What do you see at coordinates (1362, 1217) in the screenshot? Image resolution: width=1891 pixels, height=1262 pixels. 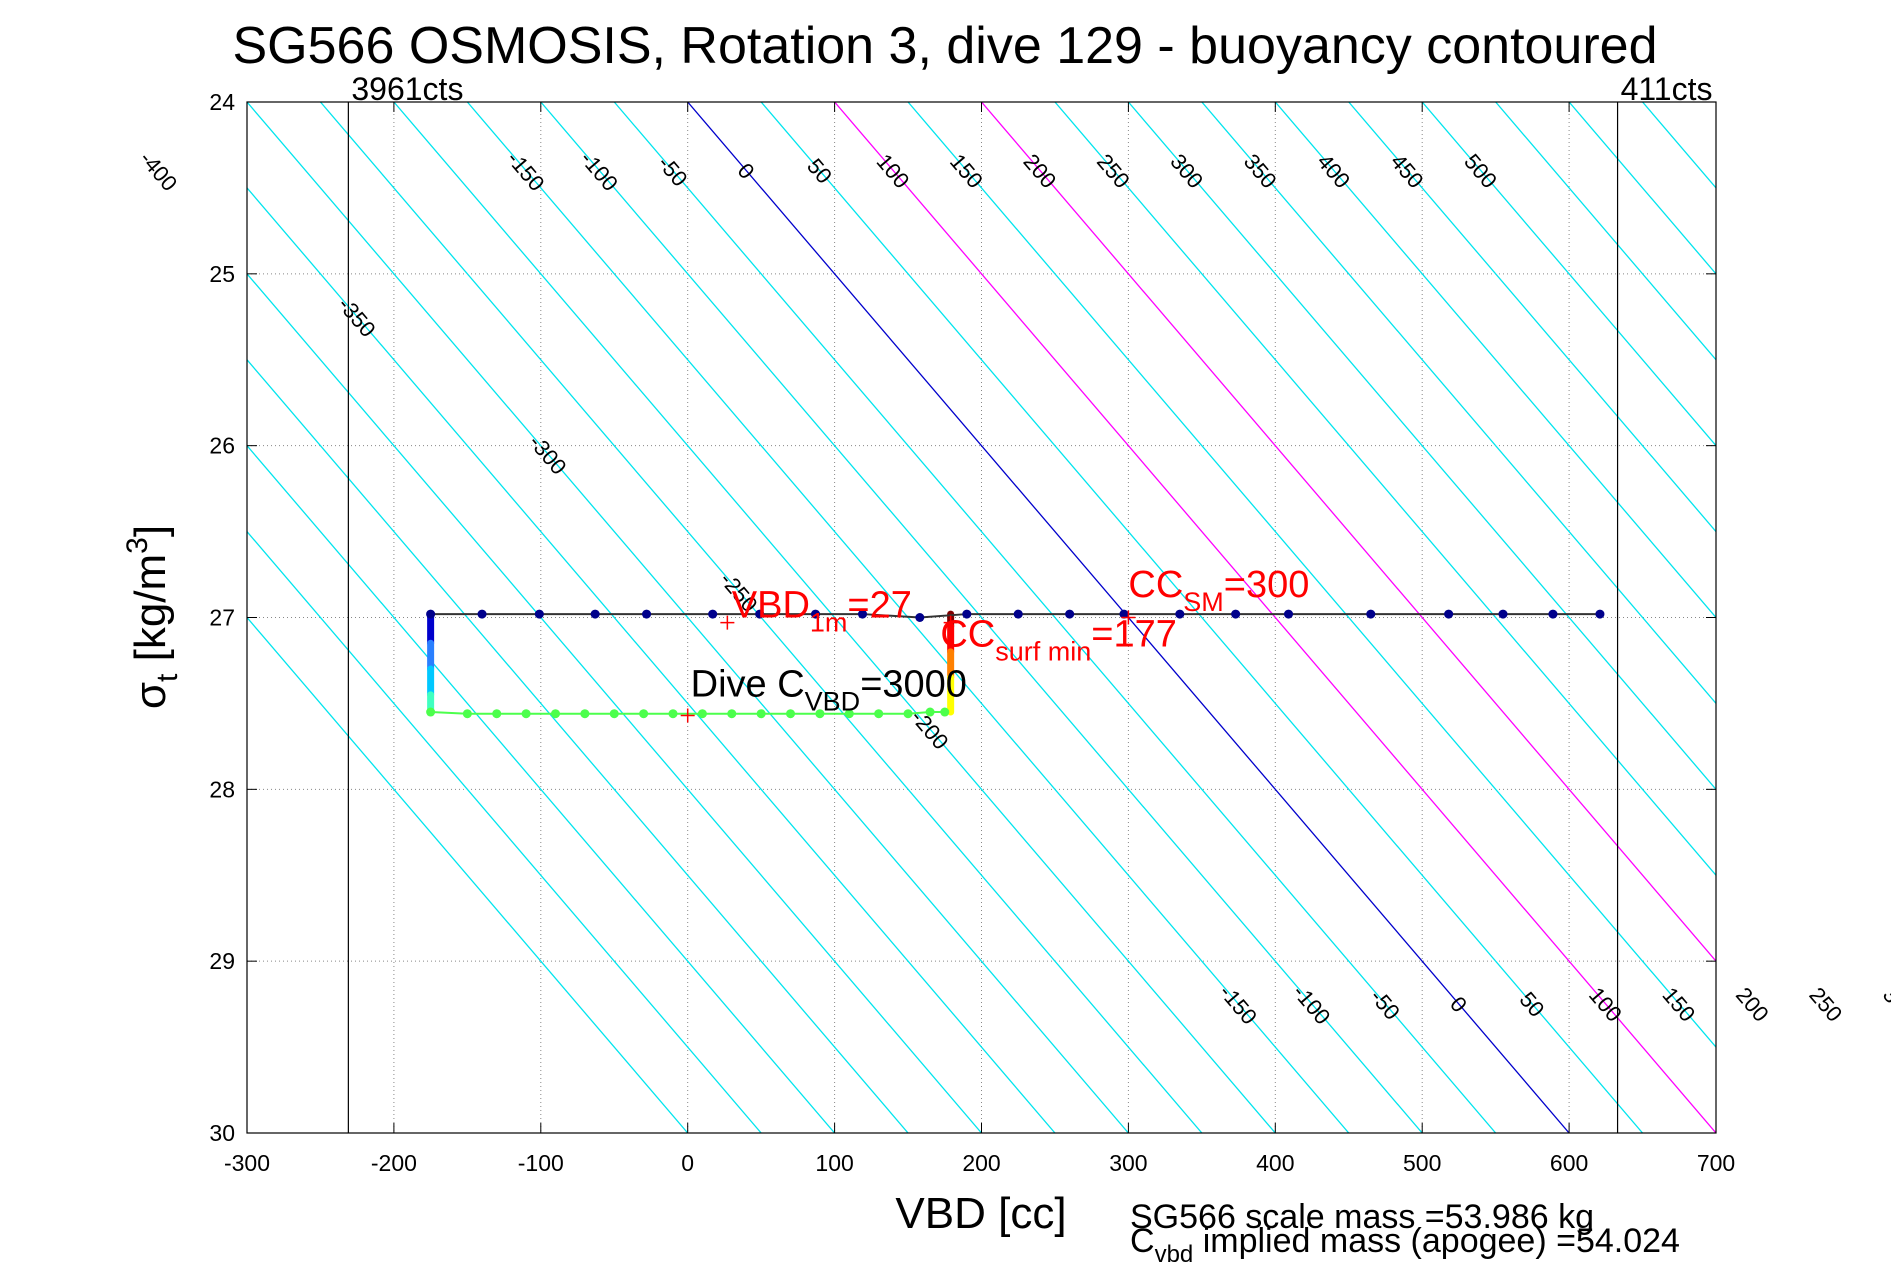 I see `footer-scale-mass: SG566 scale mass =53.986 kg` at bounding box center [1362, 1217].